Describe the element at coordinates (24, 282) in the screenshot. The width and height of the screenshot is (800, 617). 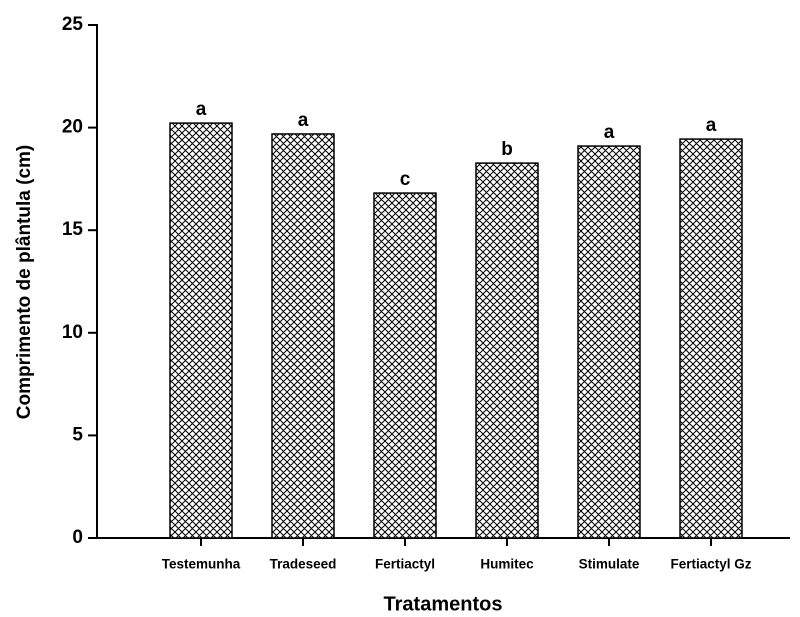
I see `y-axis-label: Comprimento de plântula (cm)` at that location.